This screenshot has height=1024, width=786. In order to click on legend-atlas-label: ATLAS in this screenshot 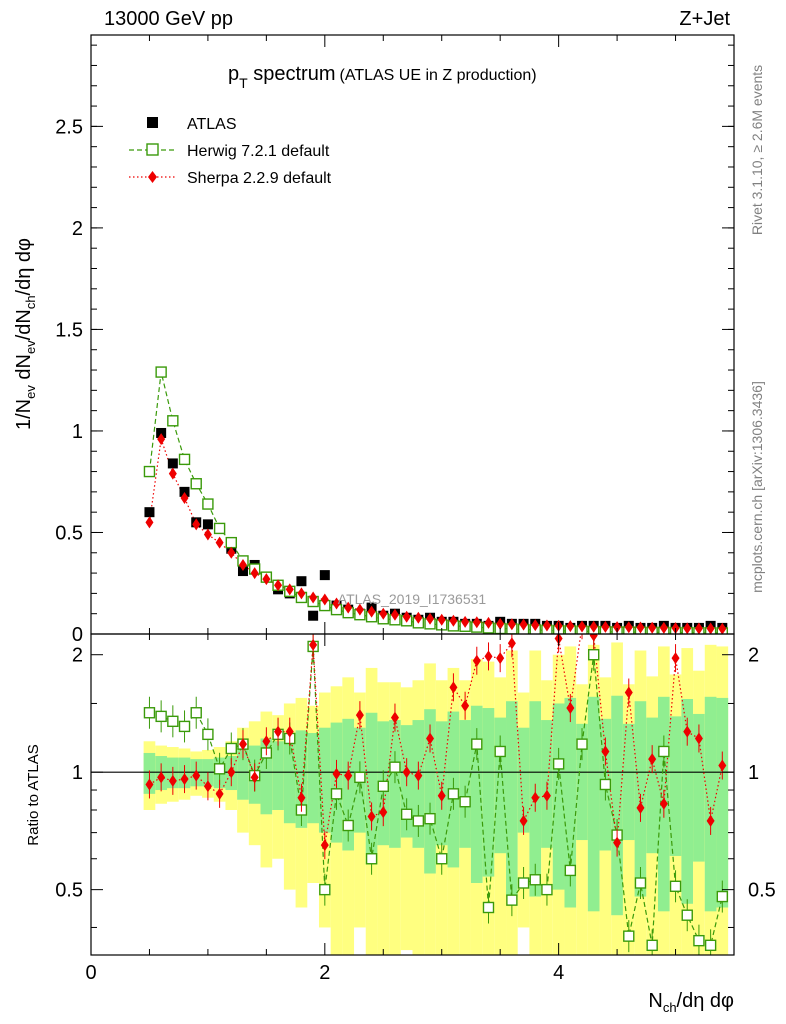, I will do `click(212, 124)`.